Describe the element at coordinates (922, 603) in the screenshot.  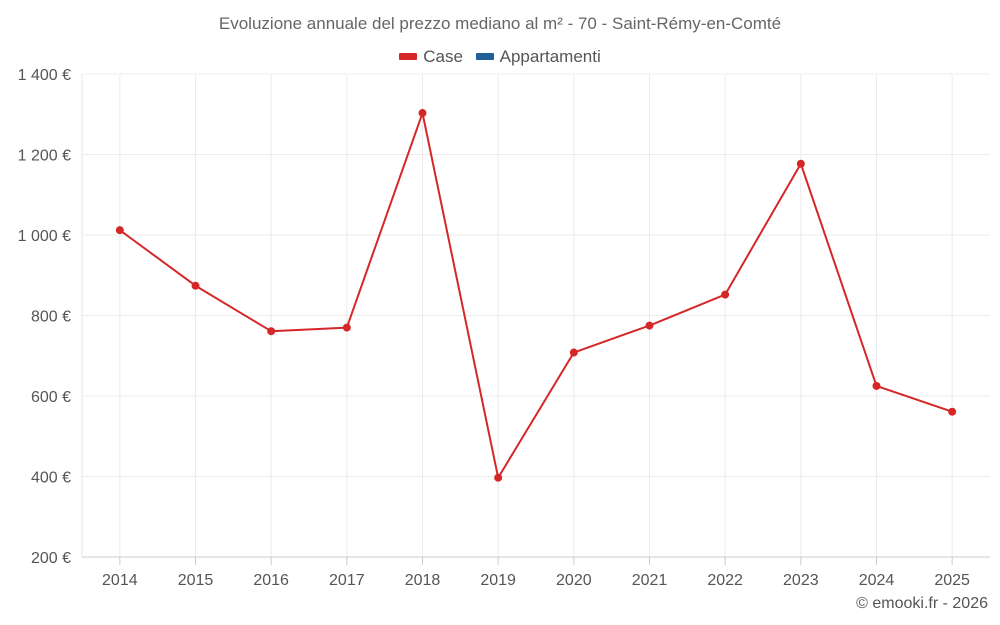
I see `copyright-text: © emooki.fr - 2026` at that location.